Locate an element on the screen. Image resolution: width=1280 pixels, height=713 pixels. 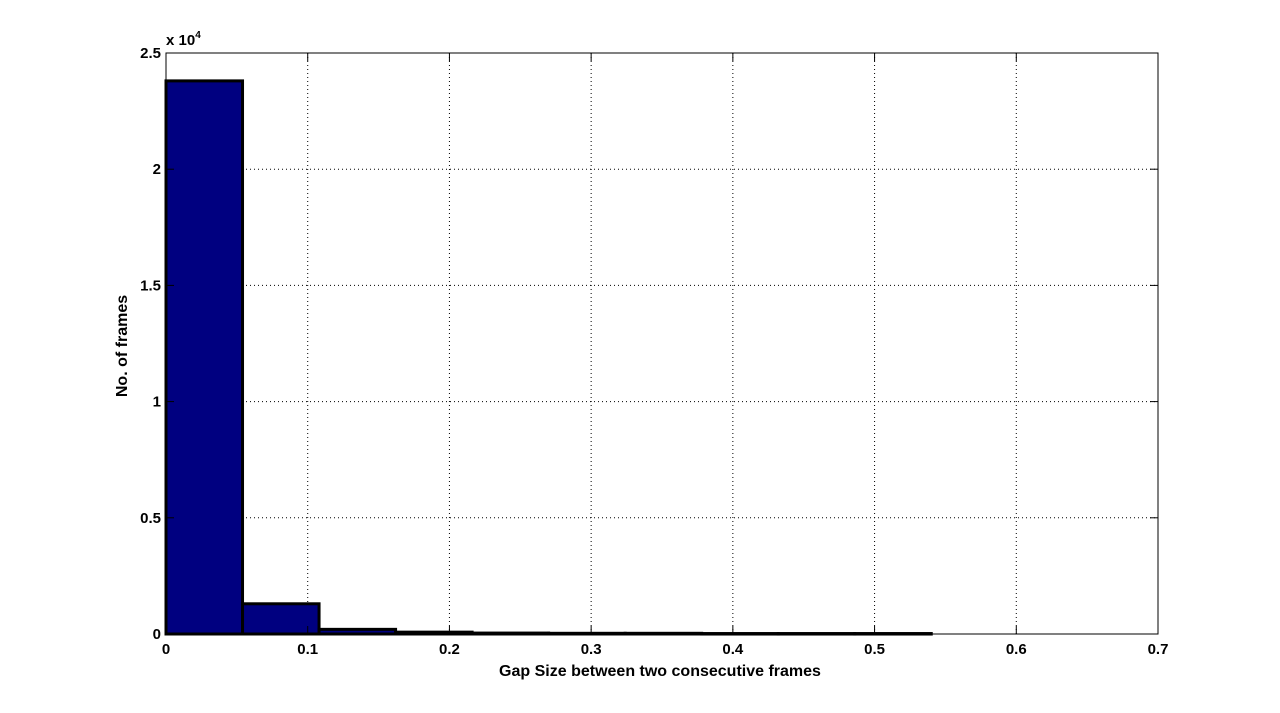
y-tick-label: 2.5 is located at coordinates (150, 53).